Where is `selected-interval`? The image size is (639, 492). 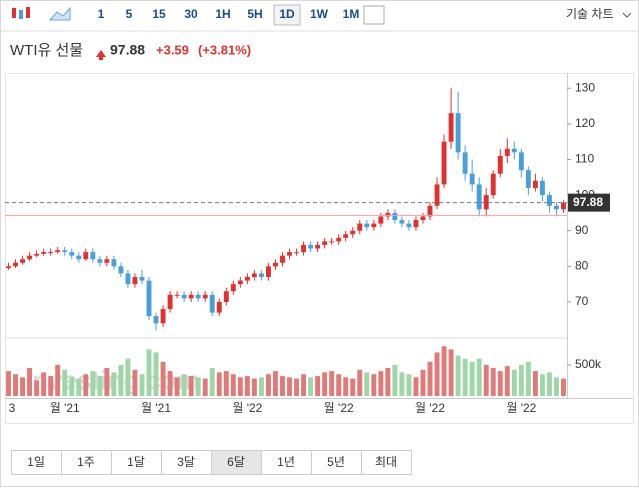 selected-interval is located at coordinates (287, 15).